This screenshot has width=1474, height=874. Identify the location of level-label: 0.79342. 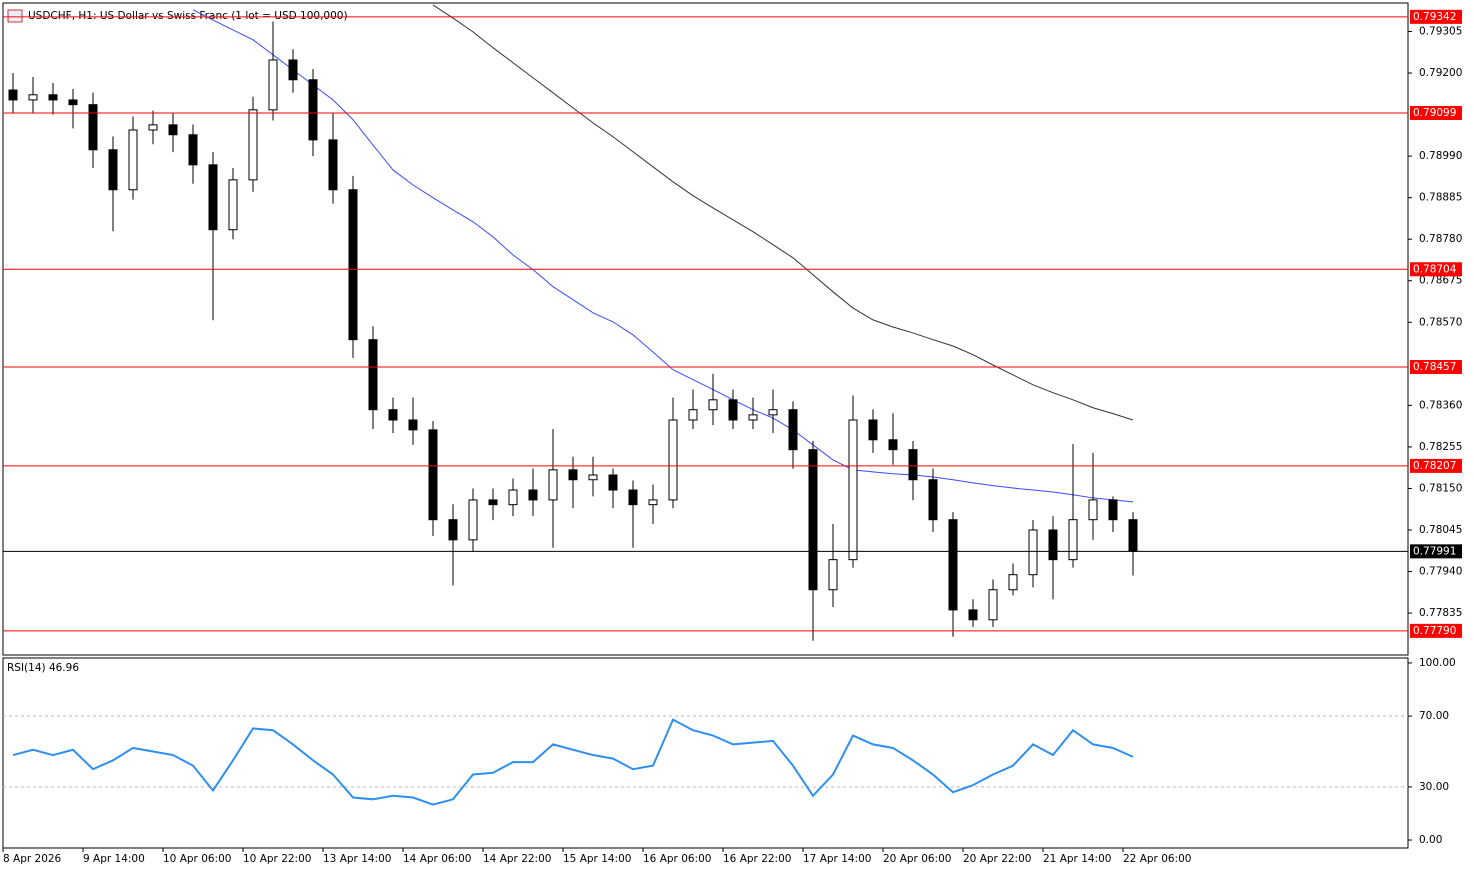
(1434, 17).